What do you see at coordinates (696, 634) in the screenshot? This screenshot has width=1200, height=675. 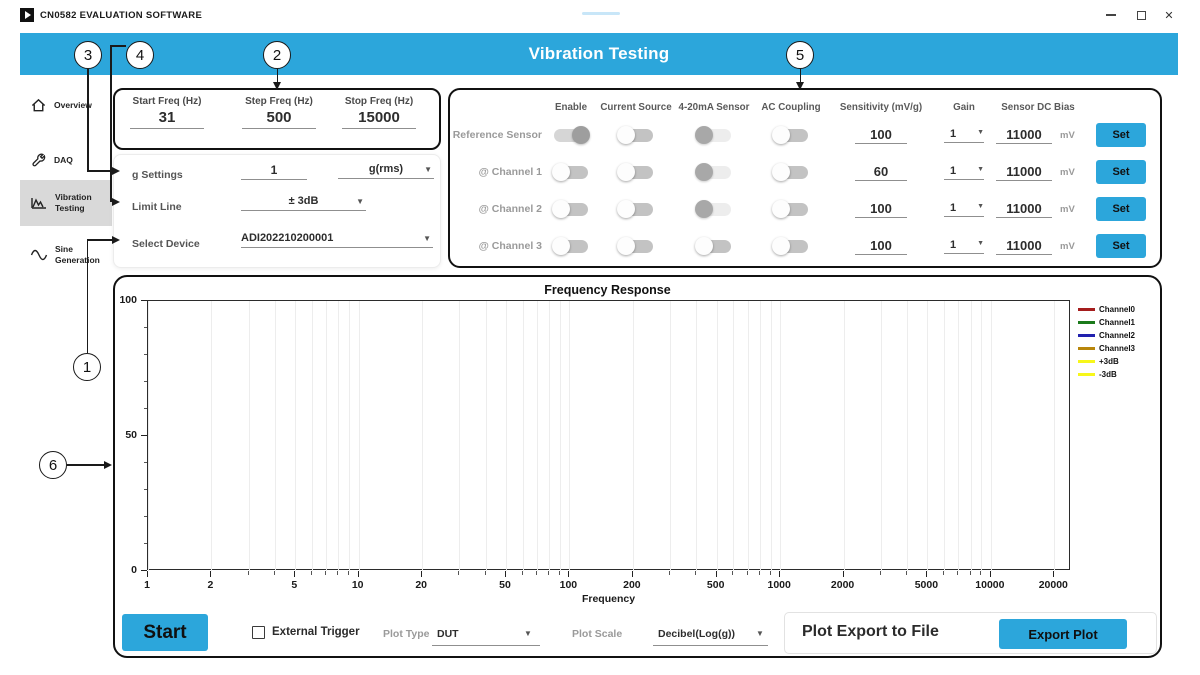 I see `plot-scale-dropdown: Decibel(Log(g))` at bounding box center [696, 634].